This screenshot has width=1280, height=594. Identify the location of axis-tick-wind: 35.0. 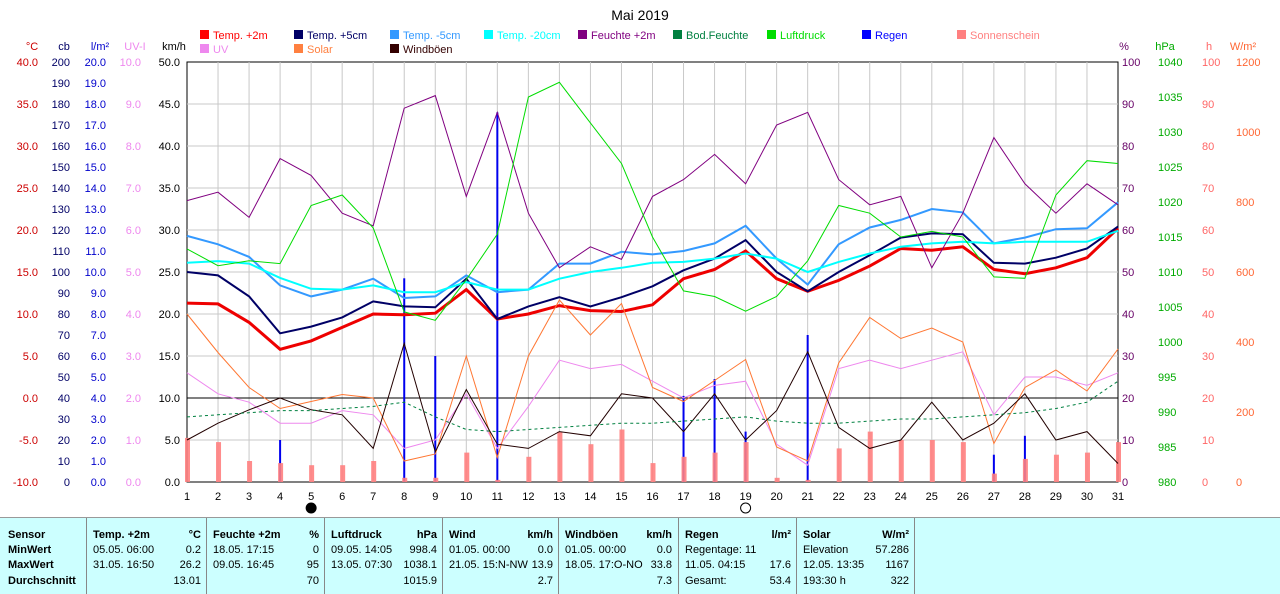
(169, 189).